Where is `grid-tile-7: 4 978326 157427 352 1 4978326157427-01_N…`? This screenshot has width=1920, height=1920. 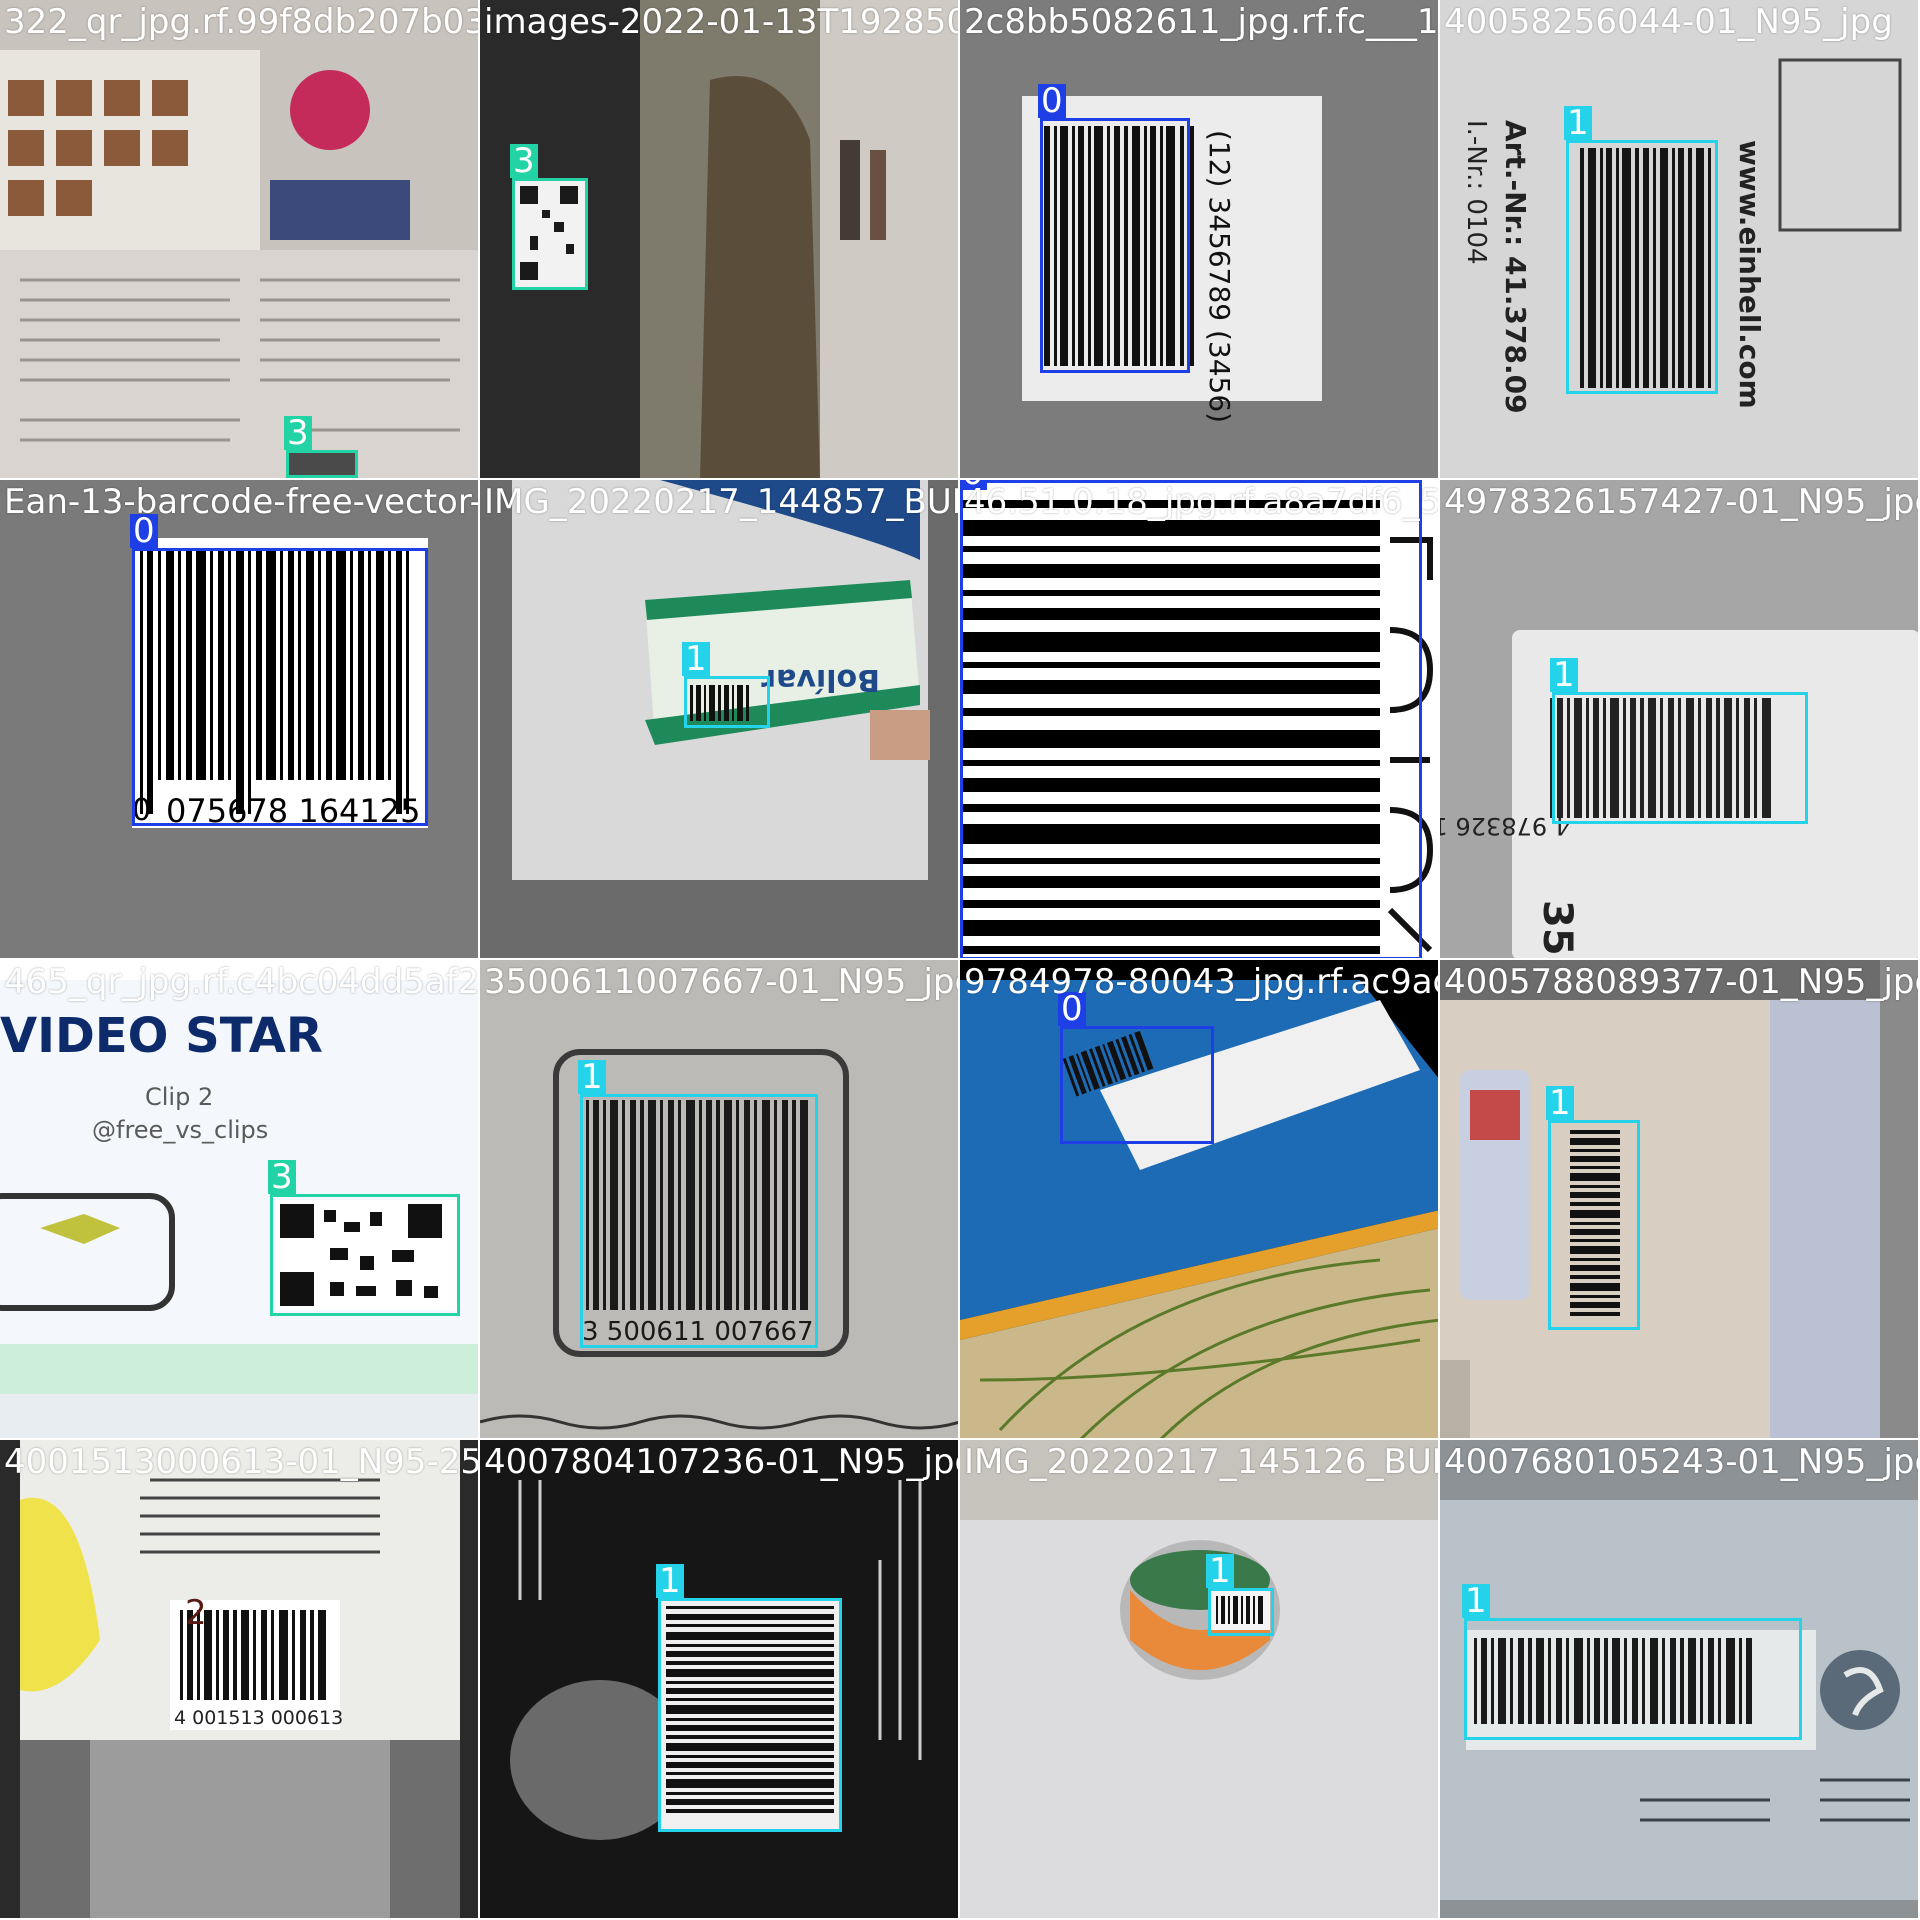 grid-tile-7: 4 978326 157427 352 1 4978326157427-01_N… is located at coordinates (1680, 720).